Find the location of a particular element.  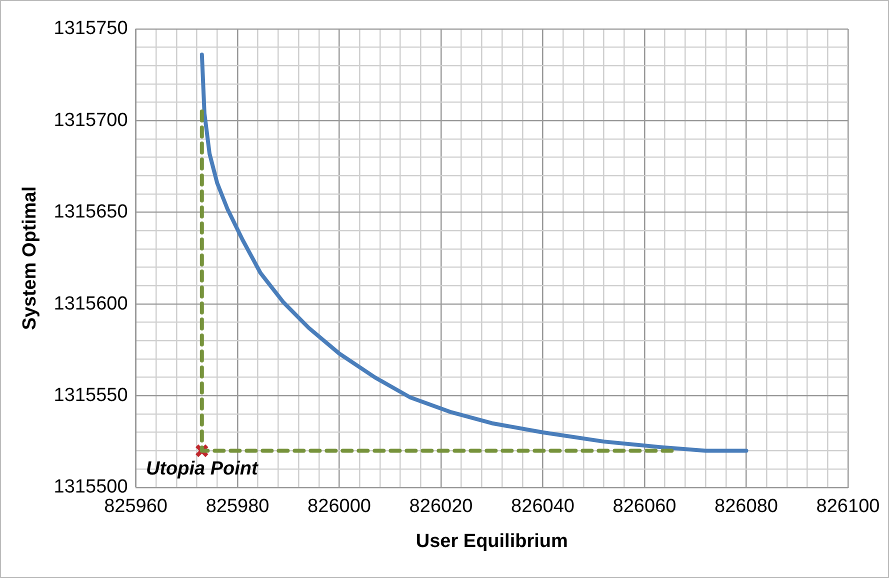

x-tick-label: 825980 is located at coordinates (238, 507).